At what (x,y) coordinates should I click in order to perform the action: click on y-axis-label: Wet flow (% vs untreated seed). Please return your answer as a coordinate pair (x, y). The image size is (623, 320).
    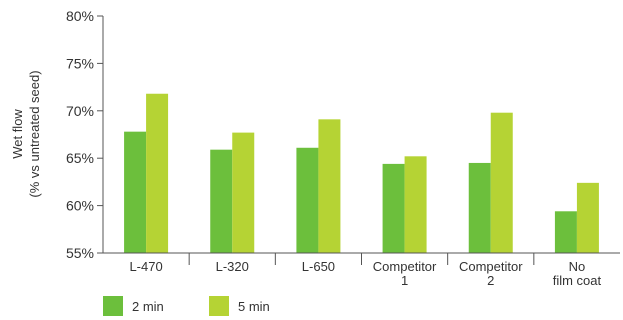
    Looking at the image, I should click on (26, 133).